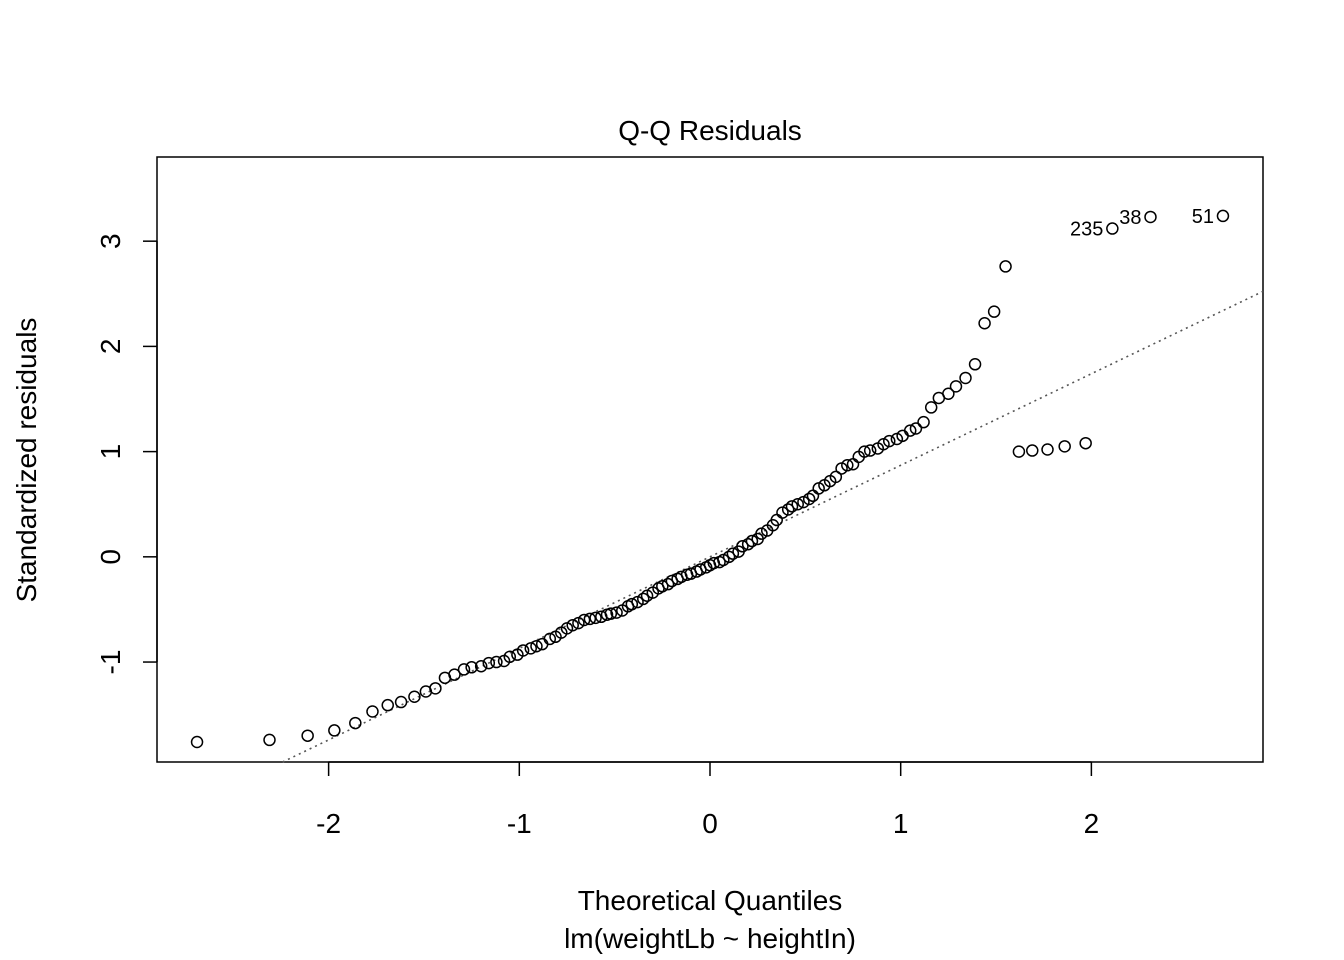 The width and height of the screenshot is (1344, 960). What do you see at coordinates (328, 823) in the screenshot?
I see `x-tick-label: -2` at bounding box center [328, 823].